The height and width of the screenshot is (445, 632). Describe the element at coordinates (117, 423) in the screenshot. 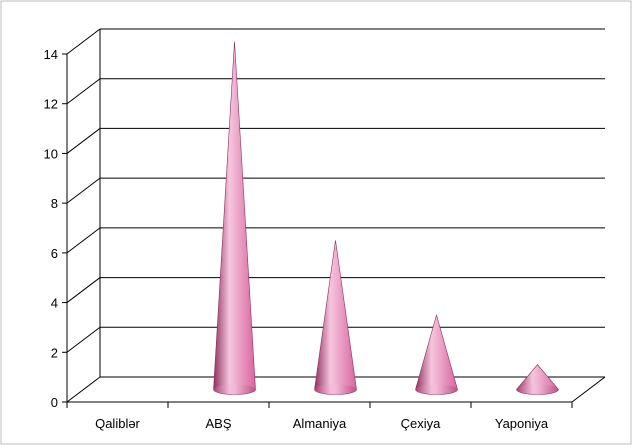

I see `x-tick-label: Qaliblər` at that location.